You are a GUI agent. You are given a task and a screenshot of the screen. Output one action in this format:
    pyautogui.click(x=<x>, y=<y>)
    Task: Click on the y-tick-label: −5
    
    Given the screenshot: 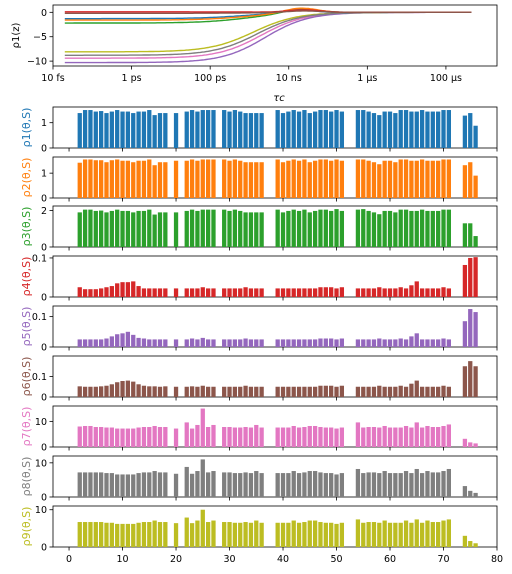 What is the action you would take?
    pyautogui.click(x=40, y=37)
    